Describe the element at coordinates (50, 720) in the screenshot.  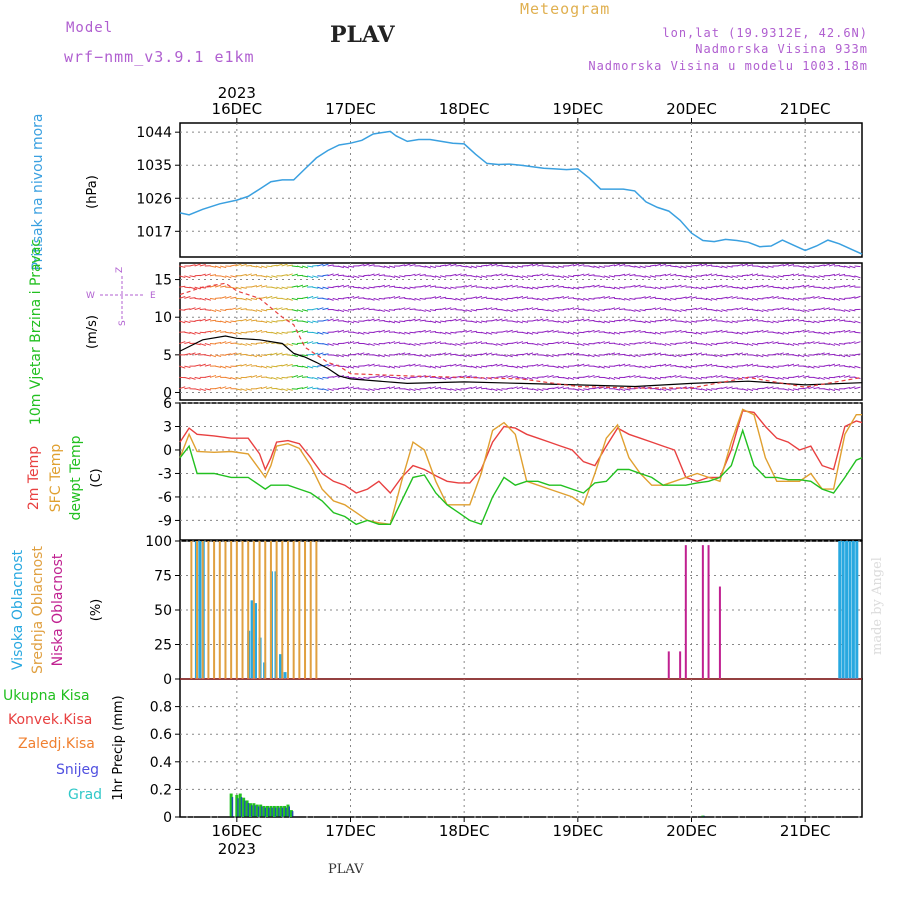
I see `precip-legend-1: Konvek.Kisa` at that location.